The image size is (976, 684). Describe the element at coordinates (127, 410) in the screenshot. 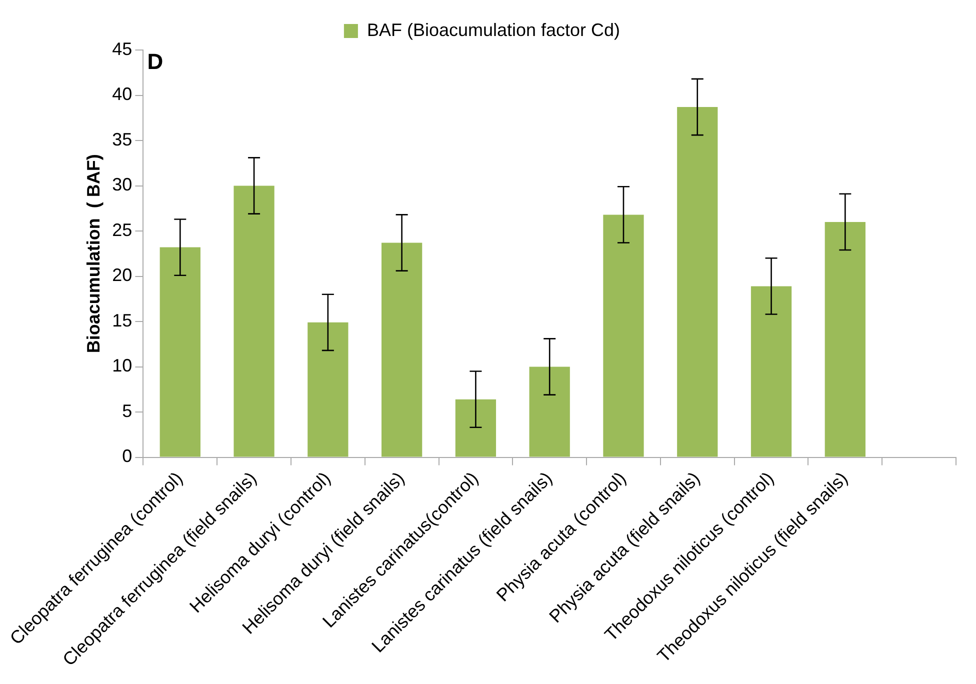

I see `y-tick-label: 5` at that location.